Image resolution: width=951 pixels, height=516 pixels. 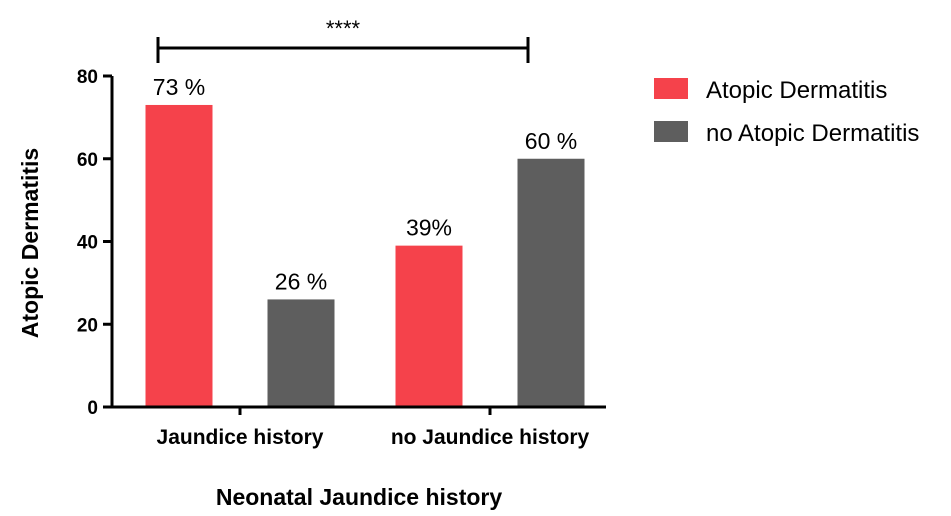 I want to click on data-label: 39%, so click(x=429, y=228).